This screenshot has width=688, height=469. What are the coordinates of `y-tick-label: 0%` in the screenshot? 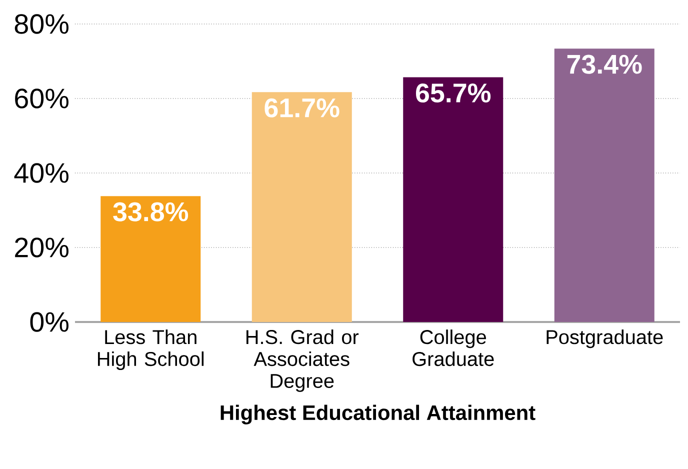 It's located at (49, 322).